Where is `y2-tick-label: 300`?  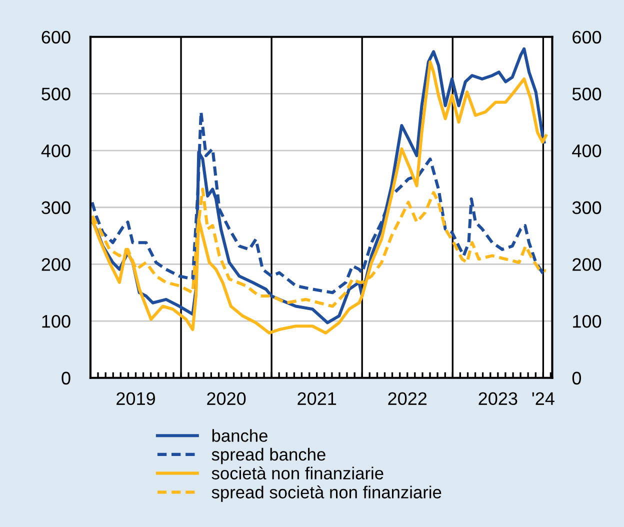 y2-tick-label: 300 is located at coordinates (587, 207).